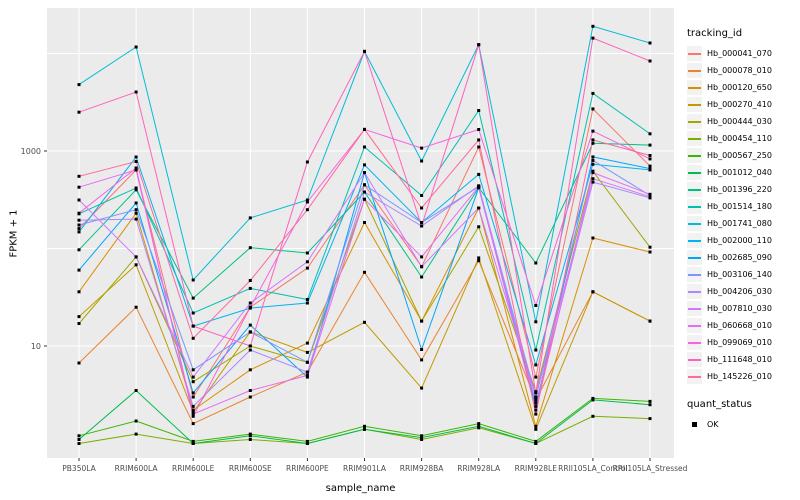  What do you see at coordinates (593, 468) in the screenshot?
I see `x-tick-label: RRII105LA_Control` at bounding box center [593, 468].